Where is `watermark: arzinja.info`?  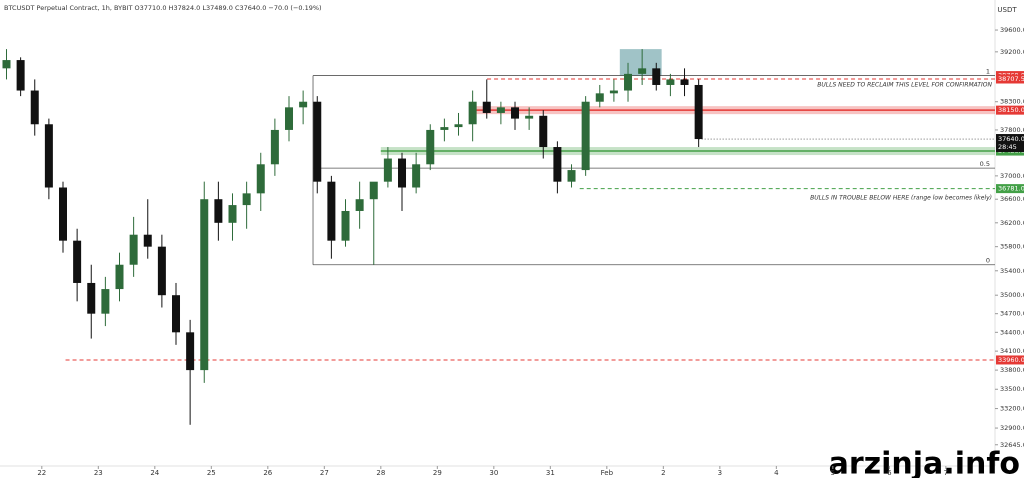 watermark: arzinja.info is located at coordinates (924, 462).